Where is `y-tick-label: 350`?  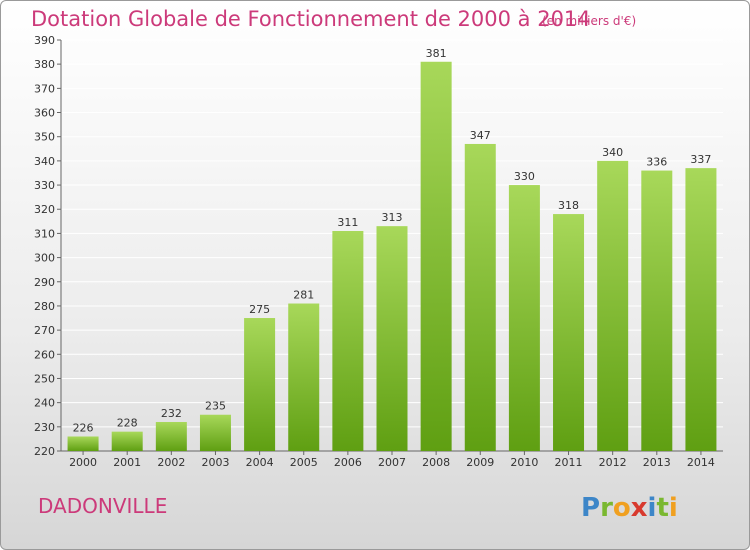
y-tick-label: 350 is located at coordinates (44, 137).